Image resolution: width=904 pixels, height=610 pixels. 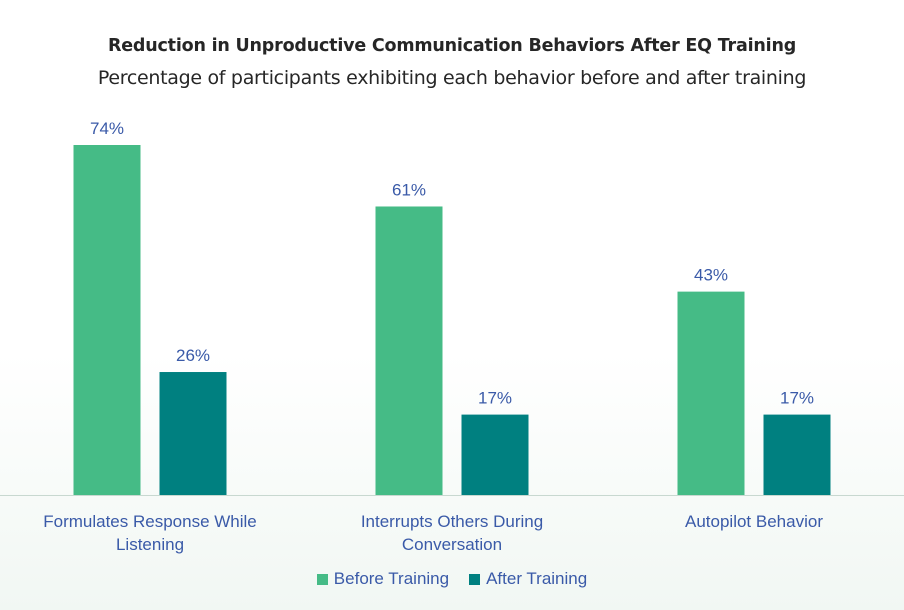 I want to click on category-label-line: Conversation, so click(x=452, y=544).